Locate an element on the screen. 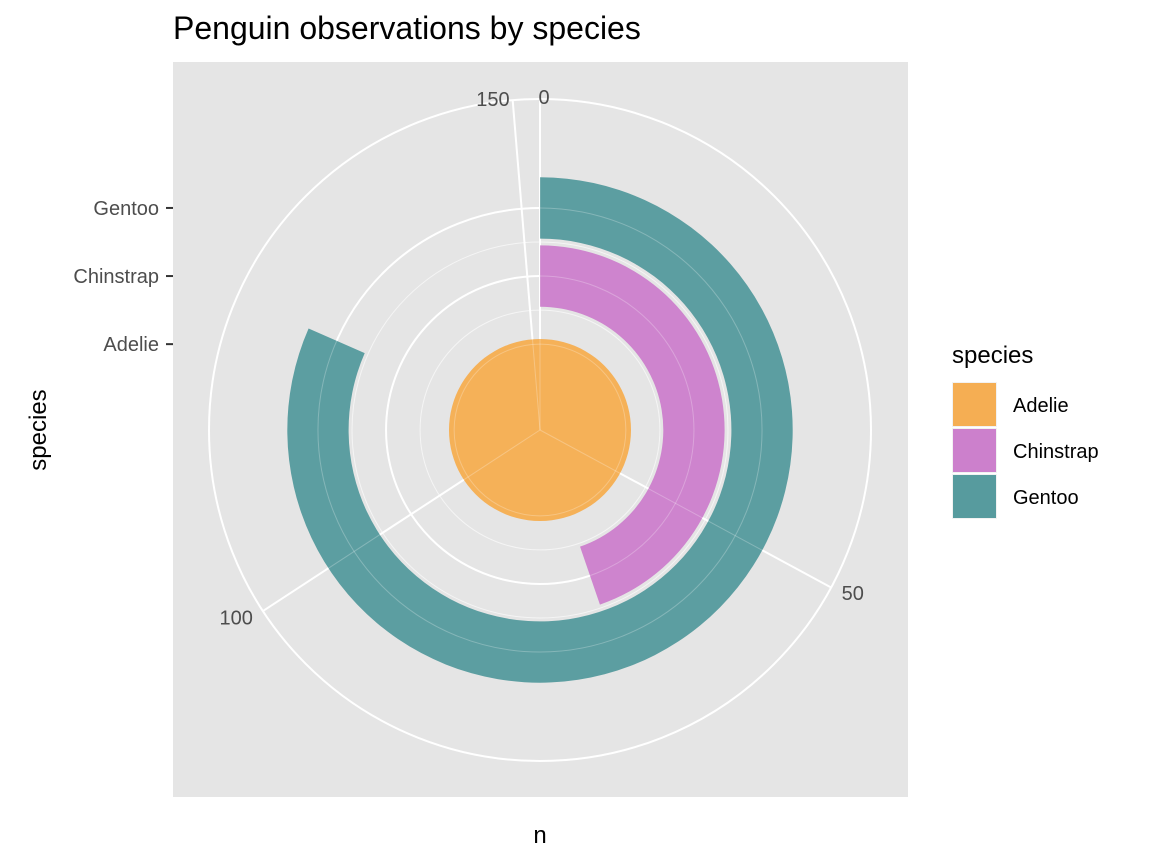 The width and height of the screenshot is (1152, 864). theta-tick-label: 50 is located at coordinates (853, 594).